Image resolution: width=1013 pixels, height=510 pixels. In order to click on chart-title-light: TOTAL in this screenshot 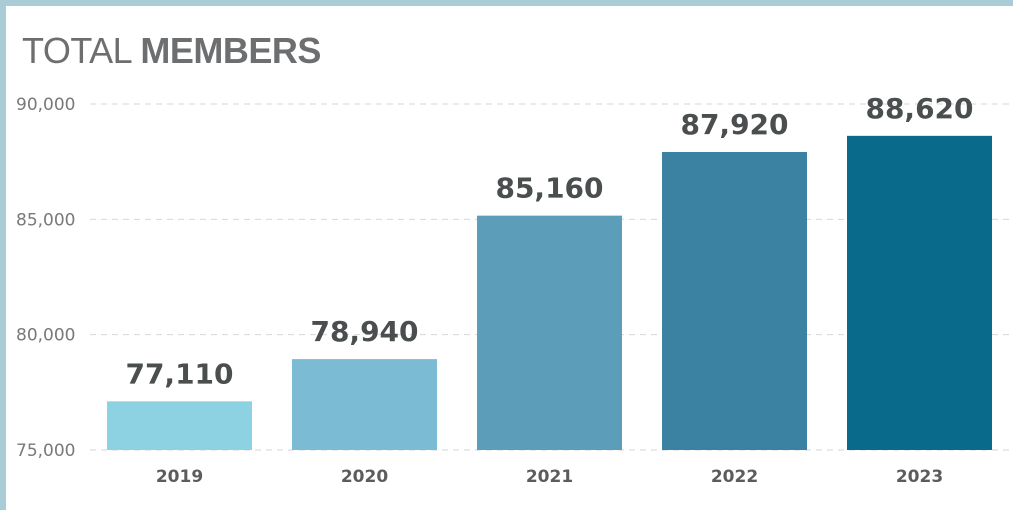, I will do `click(76, 50)`.